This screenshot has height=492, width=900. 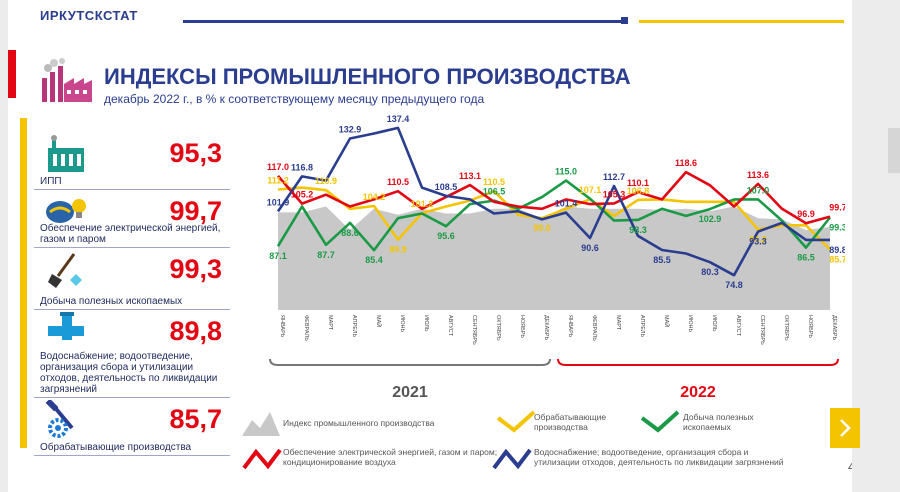 I want to click on header-rule-square, so click(x=624, y=20).